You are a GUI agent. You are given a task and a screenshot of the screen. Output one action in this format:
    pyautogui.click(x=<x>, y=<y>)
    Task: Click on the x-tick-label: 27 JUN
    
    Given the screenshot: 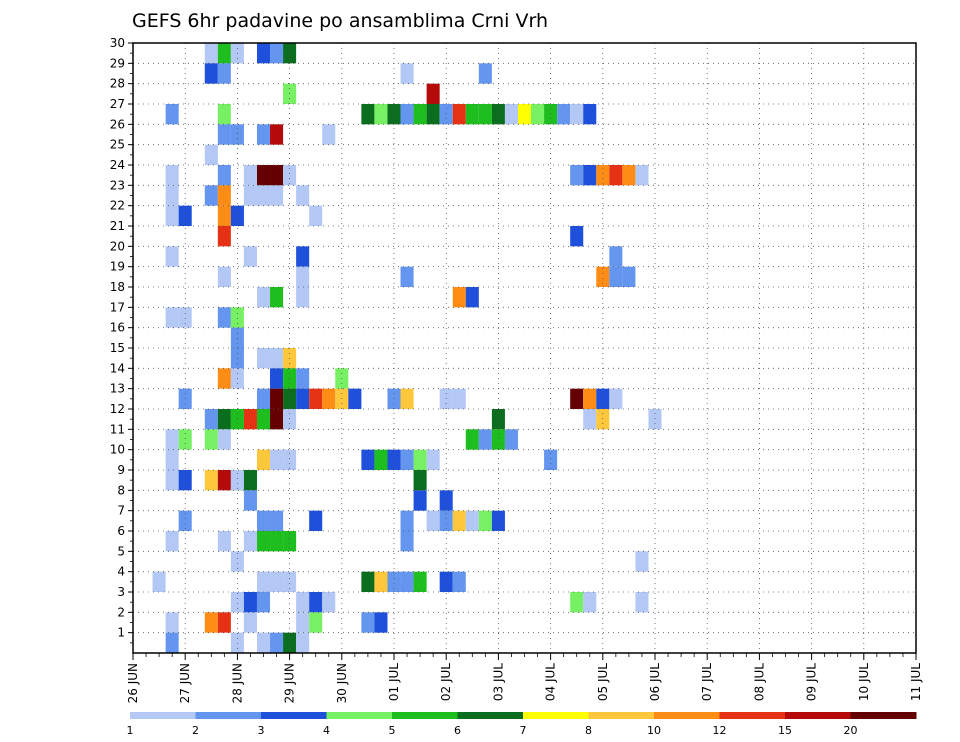 What is the action you would take?
    pyautogui.click(x=185, y=683)
    